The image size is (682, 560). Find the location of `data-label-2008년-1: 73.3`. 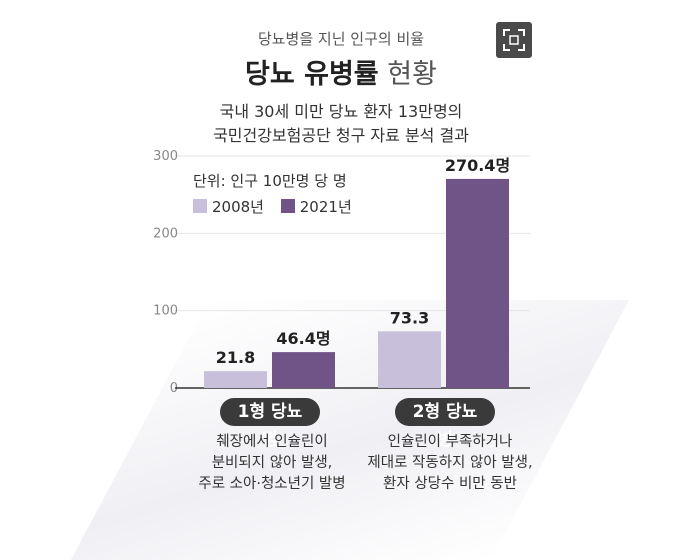

data-label-2008년-1: 73.3 is located at coordinates (409, 317).